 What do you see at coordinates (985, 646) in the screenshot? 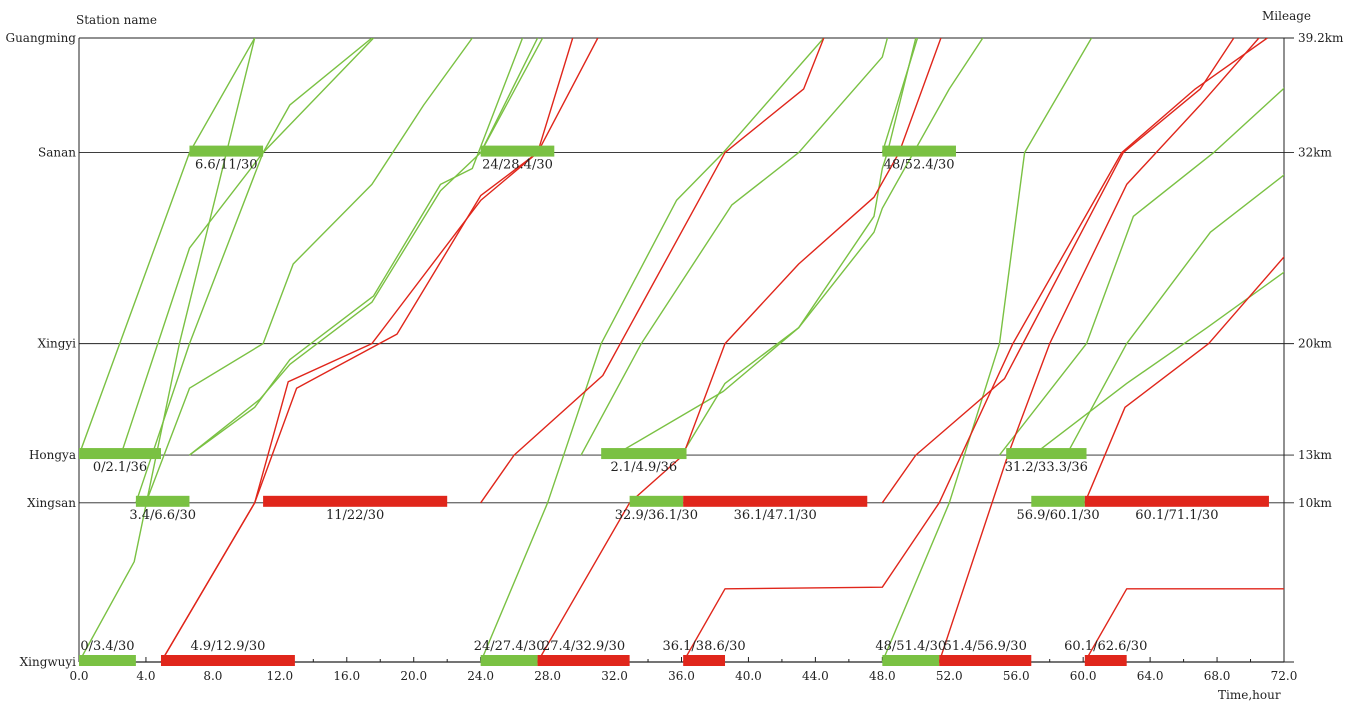
I see `stop-bar-label: 51.4/56.9/30` at bounding box center [985, 646].